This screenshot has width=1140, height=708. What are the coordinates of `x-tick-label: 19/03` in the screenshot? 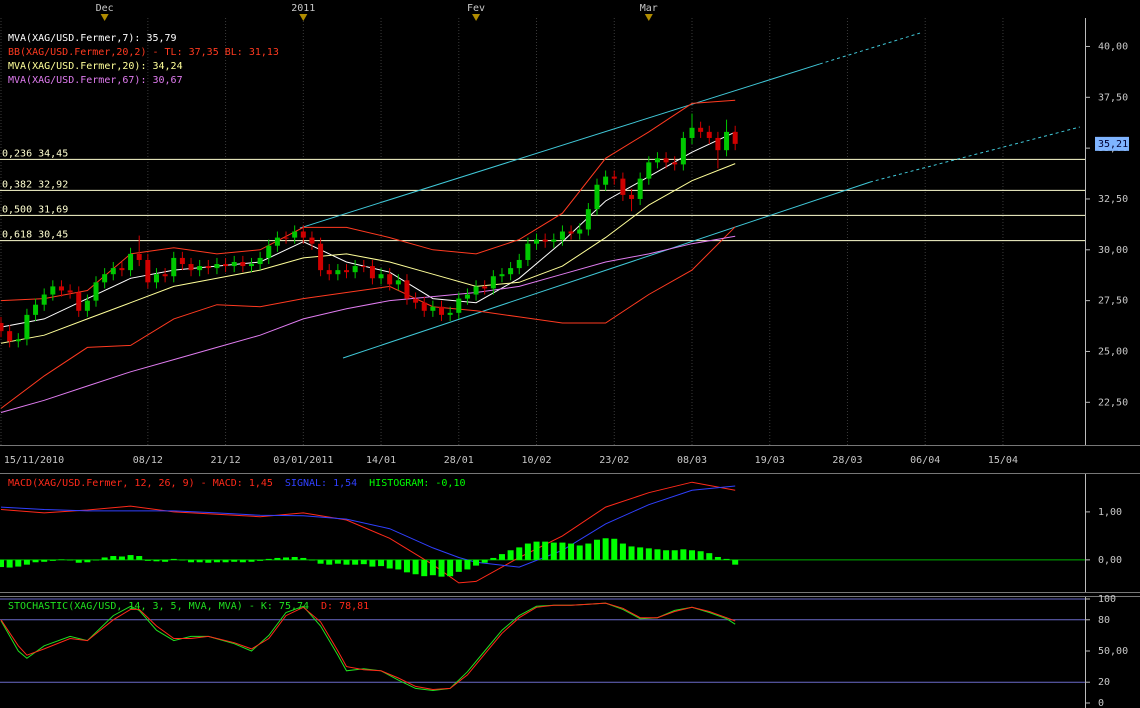 It's located at (770, 460).